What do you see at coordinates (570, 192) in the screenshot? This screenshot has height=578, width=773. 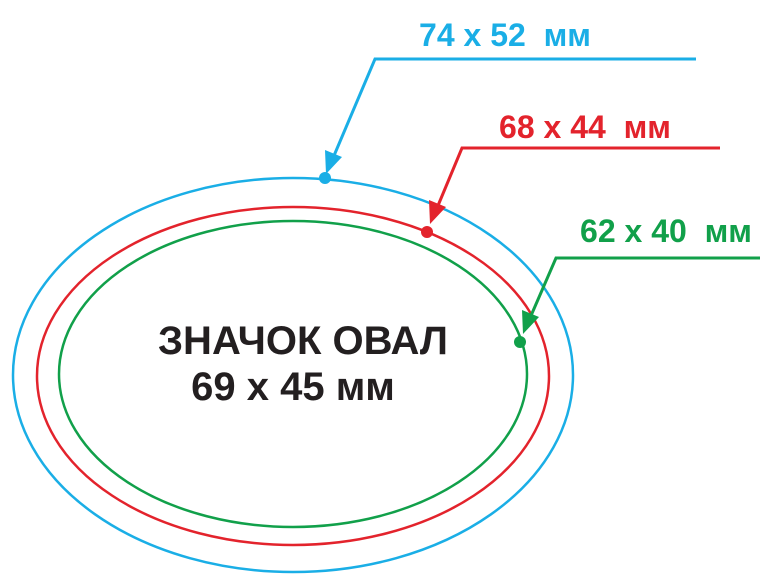 I see `red-leader` at bounding box center [570, 192].